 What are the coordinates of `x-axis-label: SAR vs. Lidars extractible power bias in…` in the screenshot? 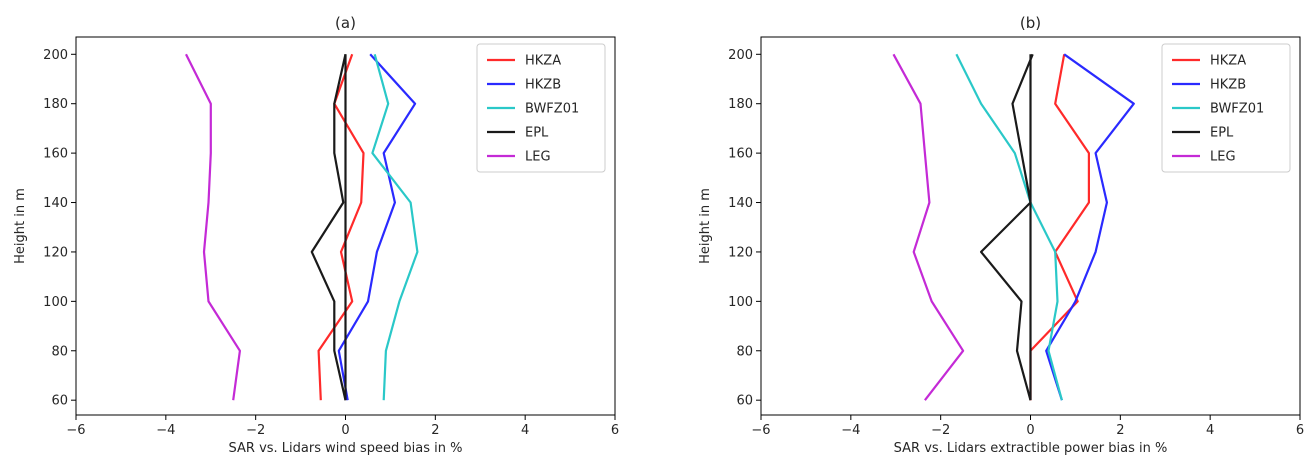 It's located at (1031, 448).